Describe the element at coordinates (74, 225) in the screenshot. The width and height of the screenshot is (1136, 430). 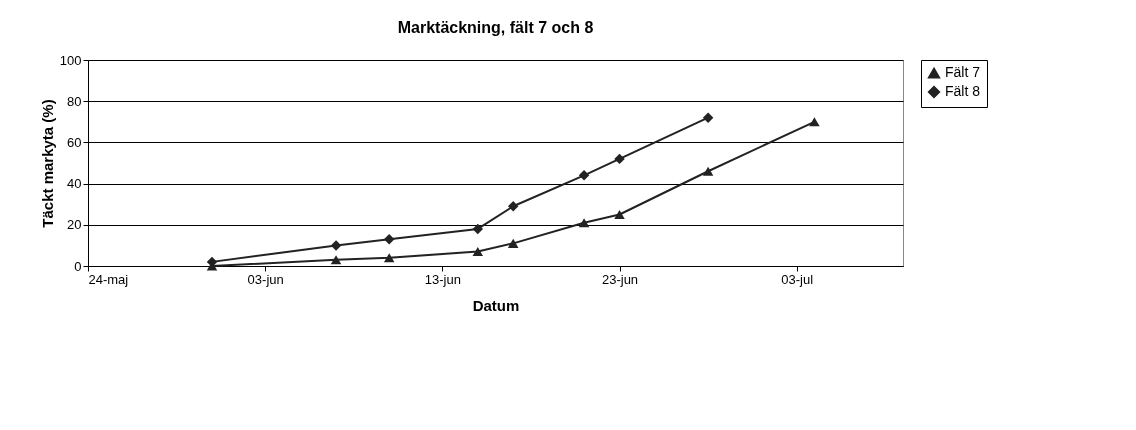
I see `y-tick-label: 20` at that location.